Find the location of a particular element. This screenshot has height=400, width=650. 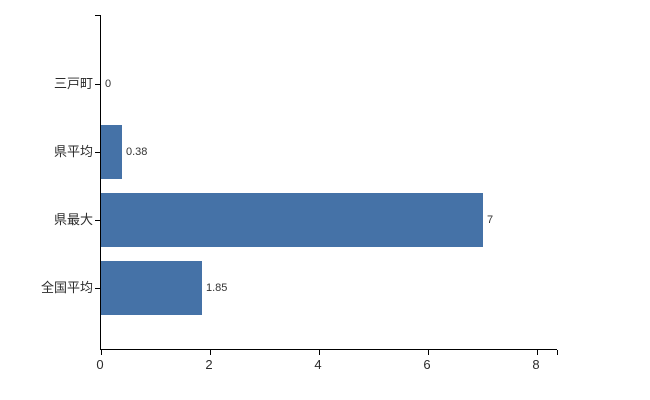

x-axis-end-tick is located at coordinates (557, 352).